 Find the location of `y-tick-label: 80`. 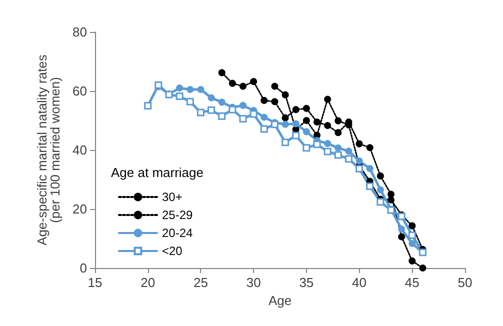

y-tick-label: 80 is located at coordinates (79, 32).